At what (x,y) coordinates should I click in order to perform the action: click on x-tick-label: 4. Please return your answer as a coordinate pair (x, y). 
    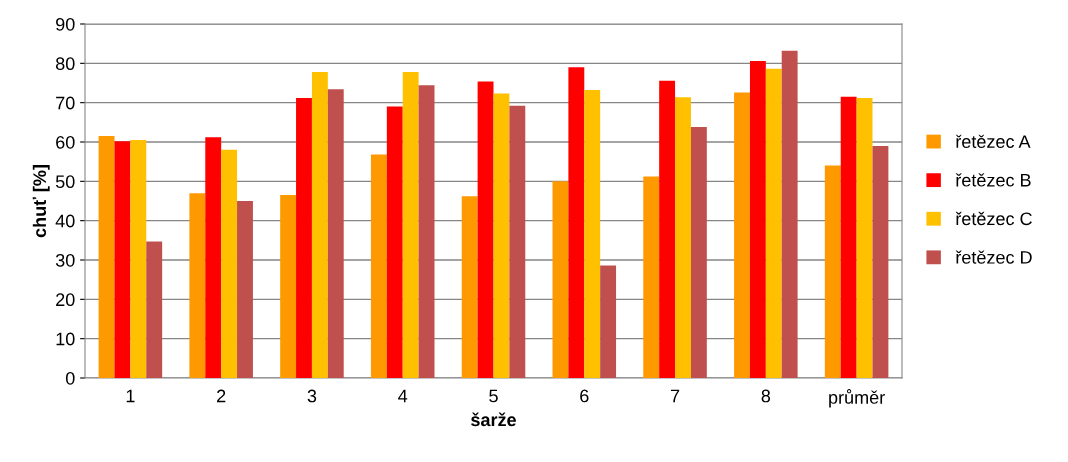
    Looking at the image, I should click on (403, 396).